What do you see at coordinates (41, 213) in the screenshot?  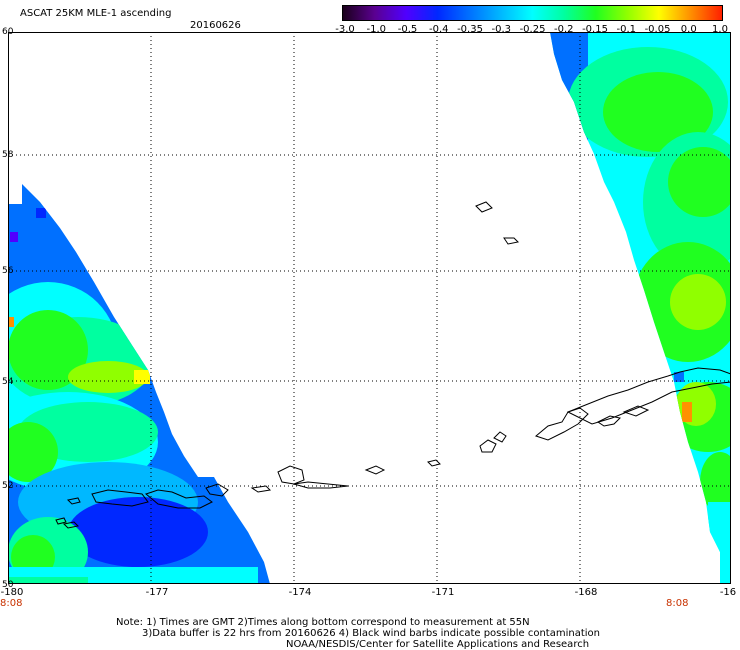 I see `west-dark-cell` at bounding box center [41, 213].